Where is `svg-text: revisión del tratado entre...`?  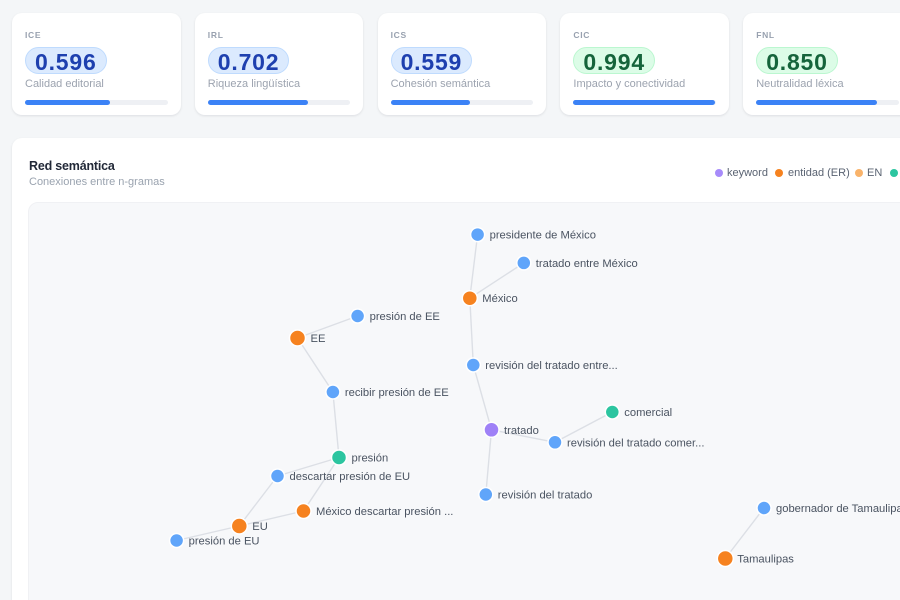
svg-text: revisión del tratado entre... is located at coordinates (551, 366).